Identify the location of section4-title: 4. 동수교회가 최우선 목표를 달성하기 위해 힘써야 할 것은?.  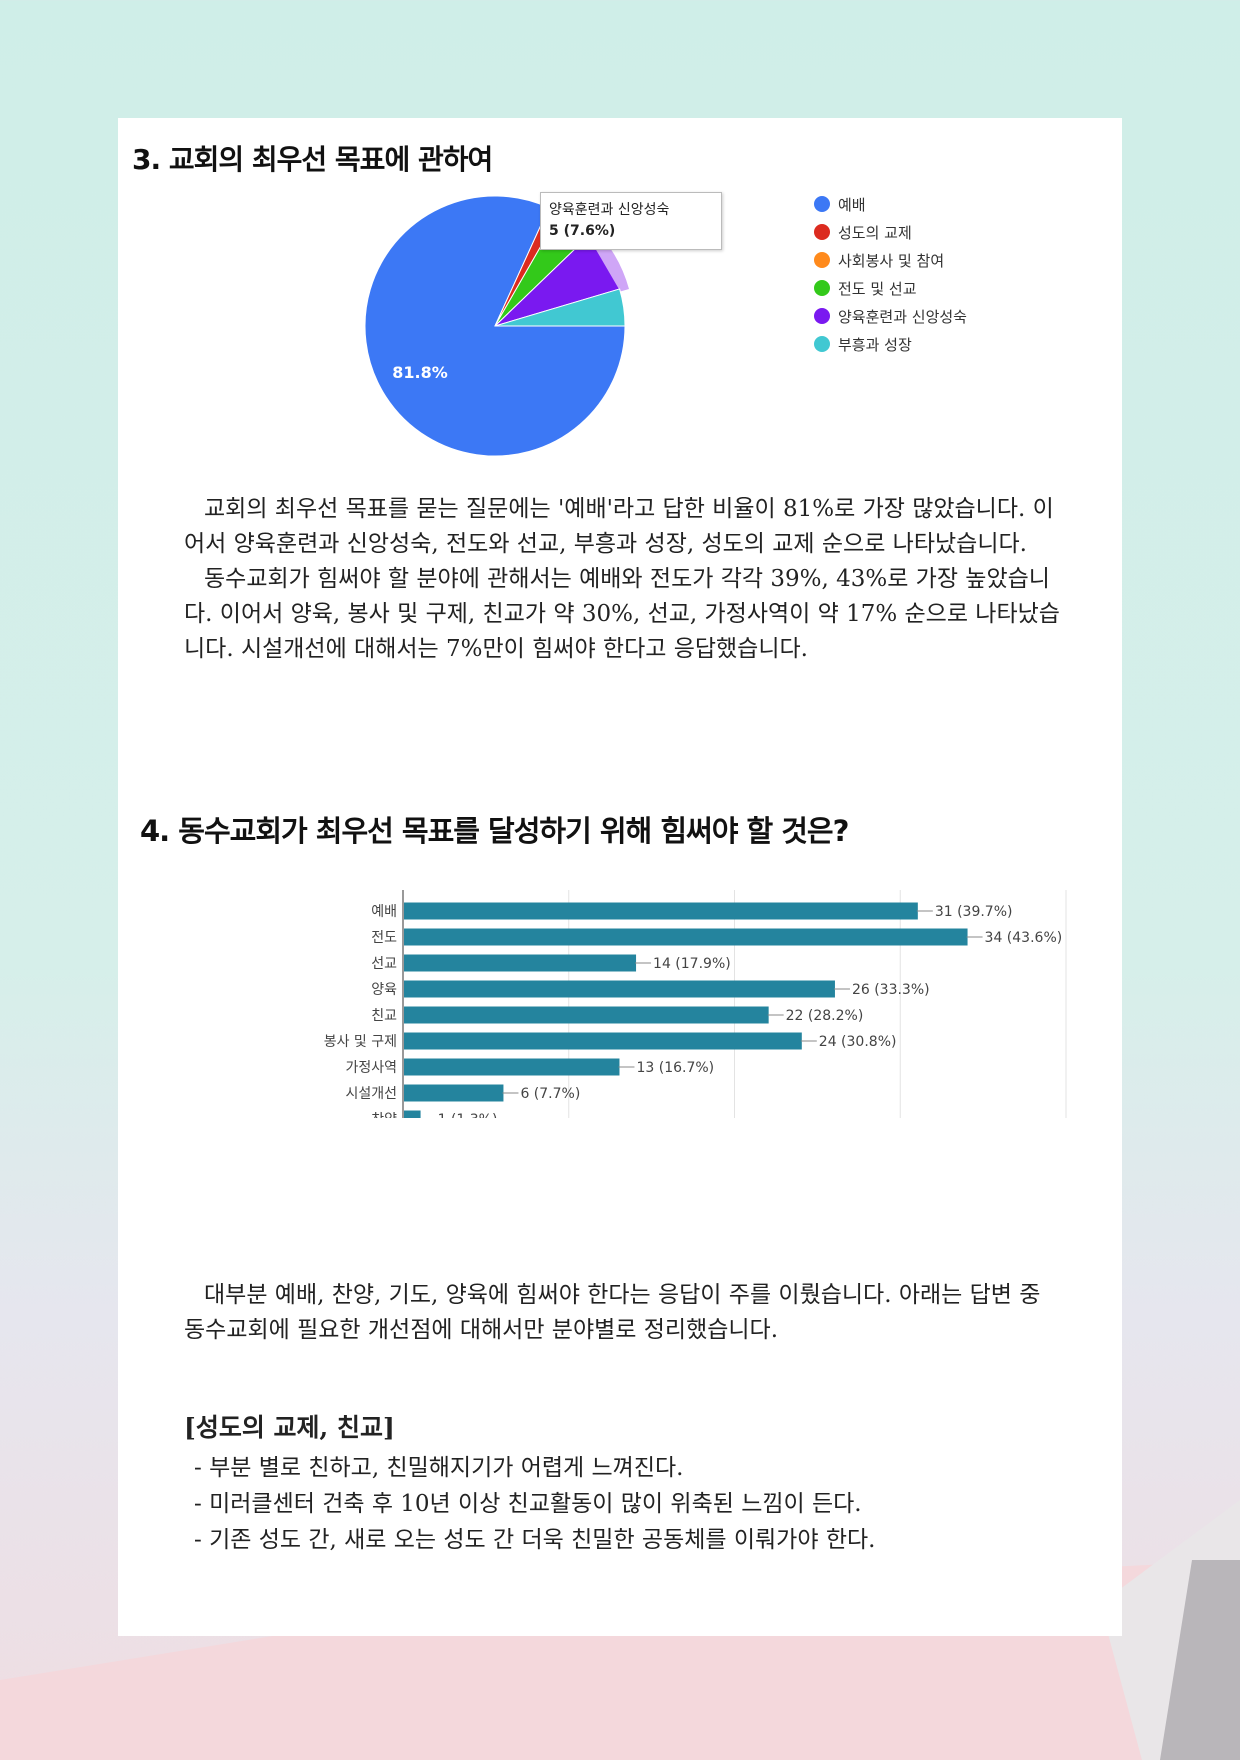
(494, 831).